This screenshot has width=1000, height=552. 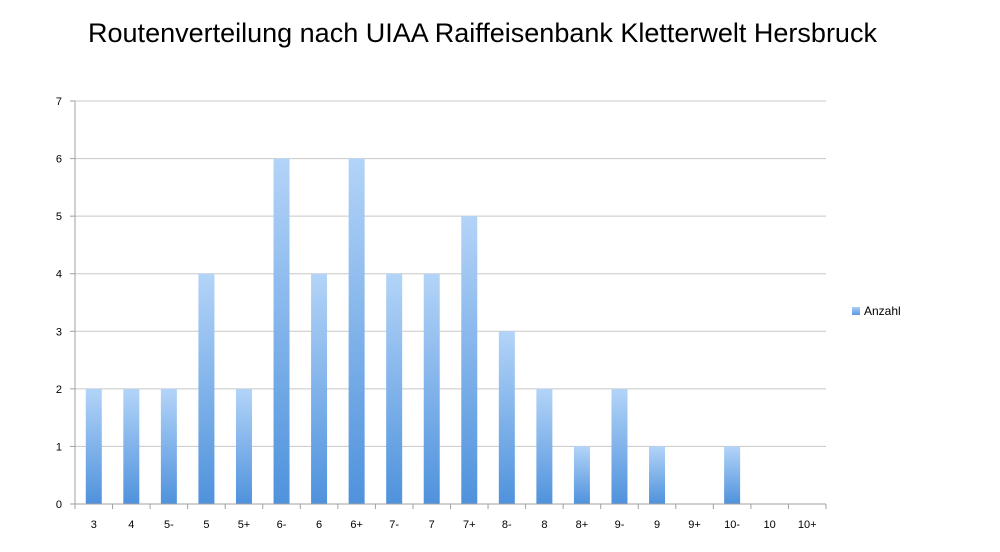 What do you see at coordinates (319, 525) in the screenshot?
I see `x-tick-label: 6` at bounding box center [319, 525].